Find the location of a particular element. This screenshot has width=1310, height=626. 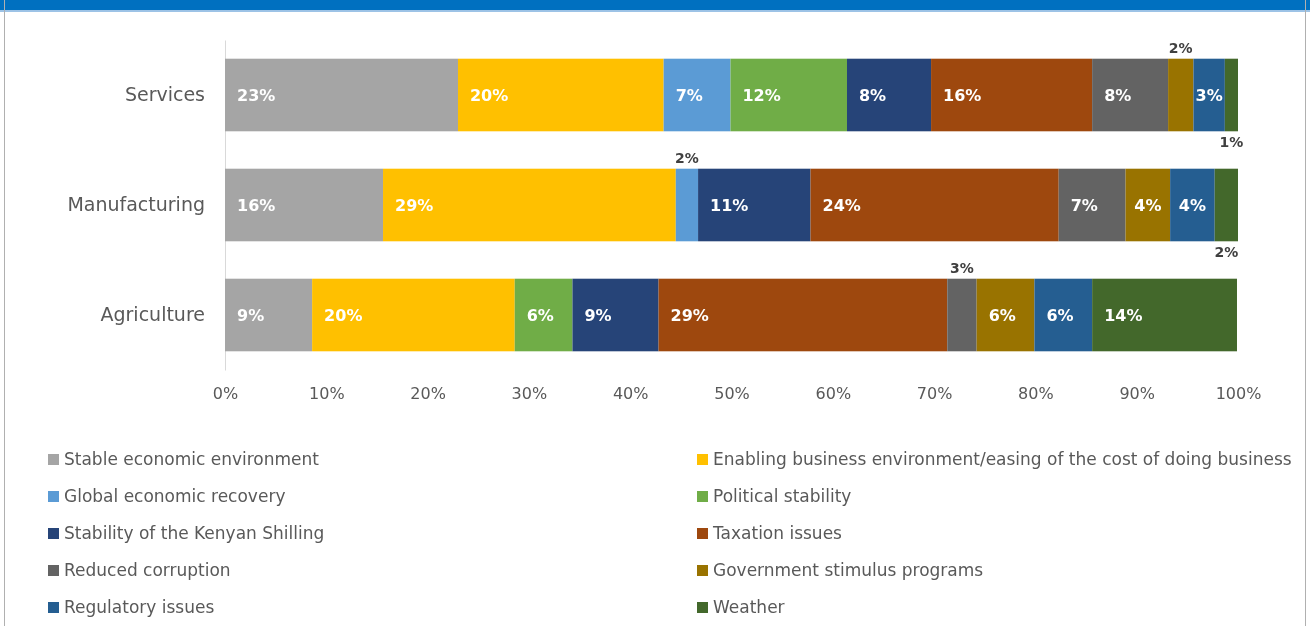

x-tick-label: 30% is located at coordinates (529, 394).